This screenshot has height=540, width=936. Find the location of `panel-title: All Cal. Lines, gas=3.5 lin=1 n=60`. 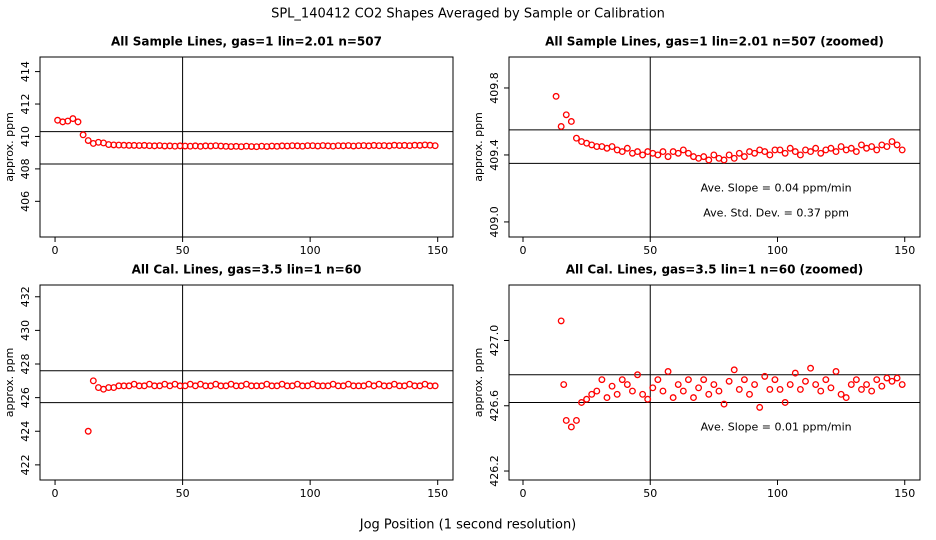

panel-title: All Cal. Lines, gas=3.5 lin=1 n=60 is located at coordinates (247, 270).